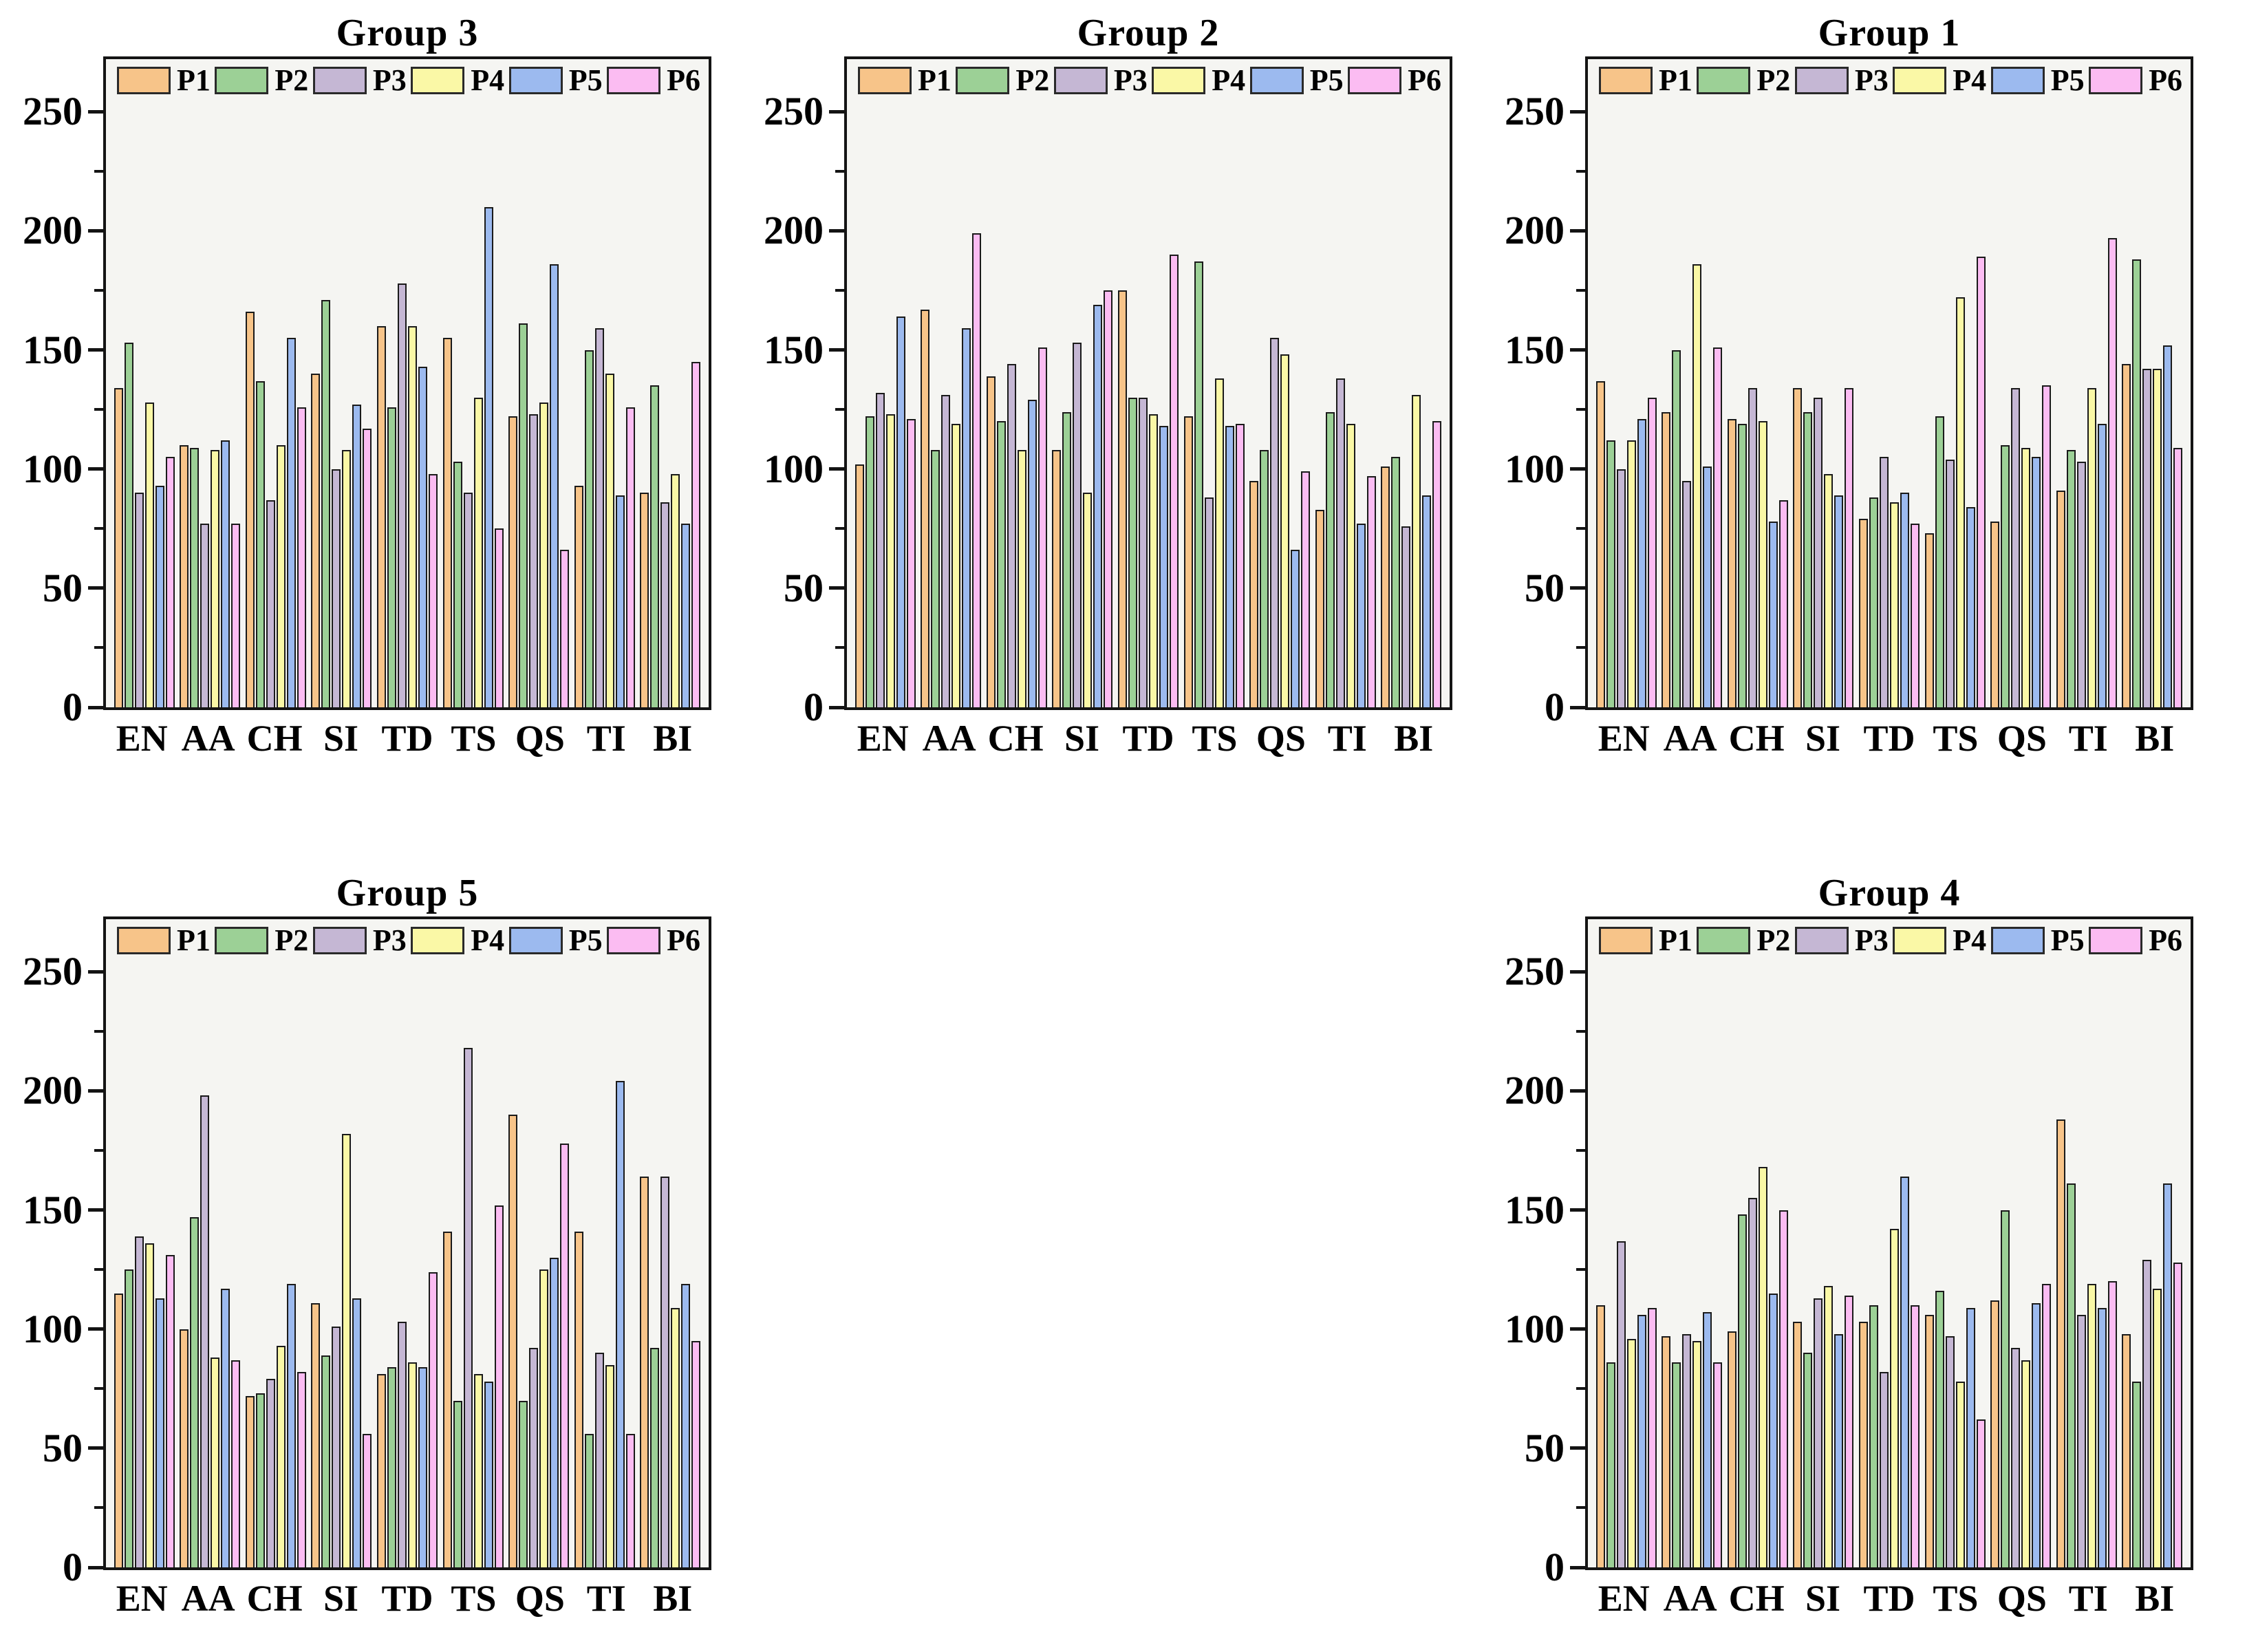 The width and height of the screenshot is (2247, 1652). I want to click on legend-swatch-p6, so click(2116, 940).